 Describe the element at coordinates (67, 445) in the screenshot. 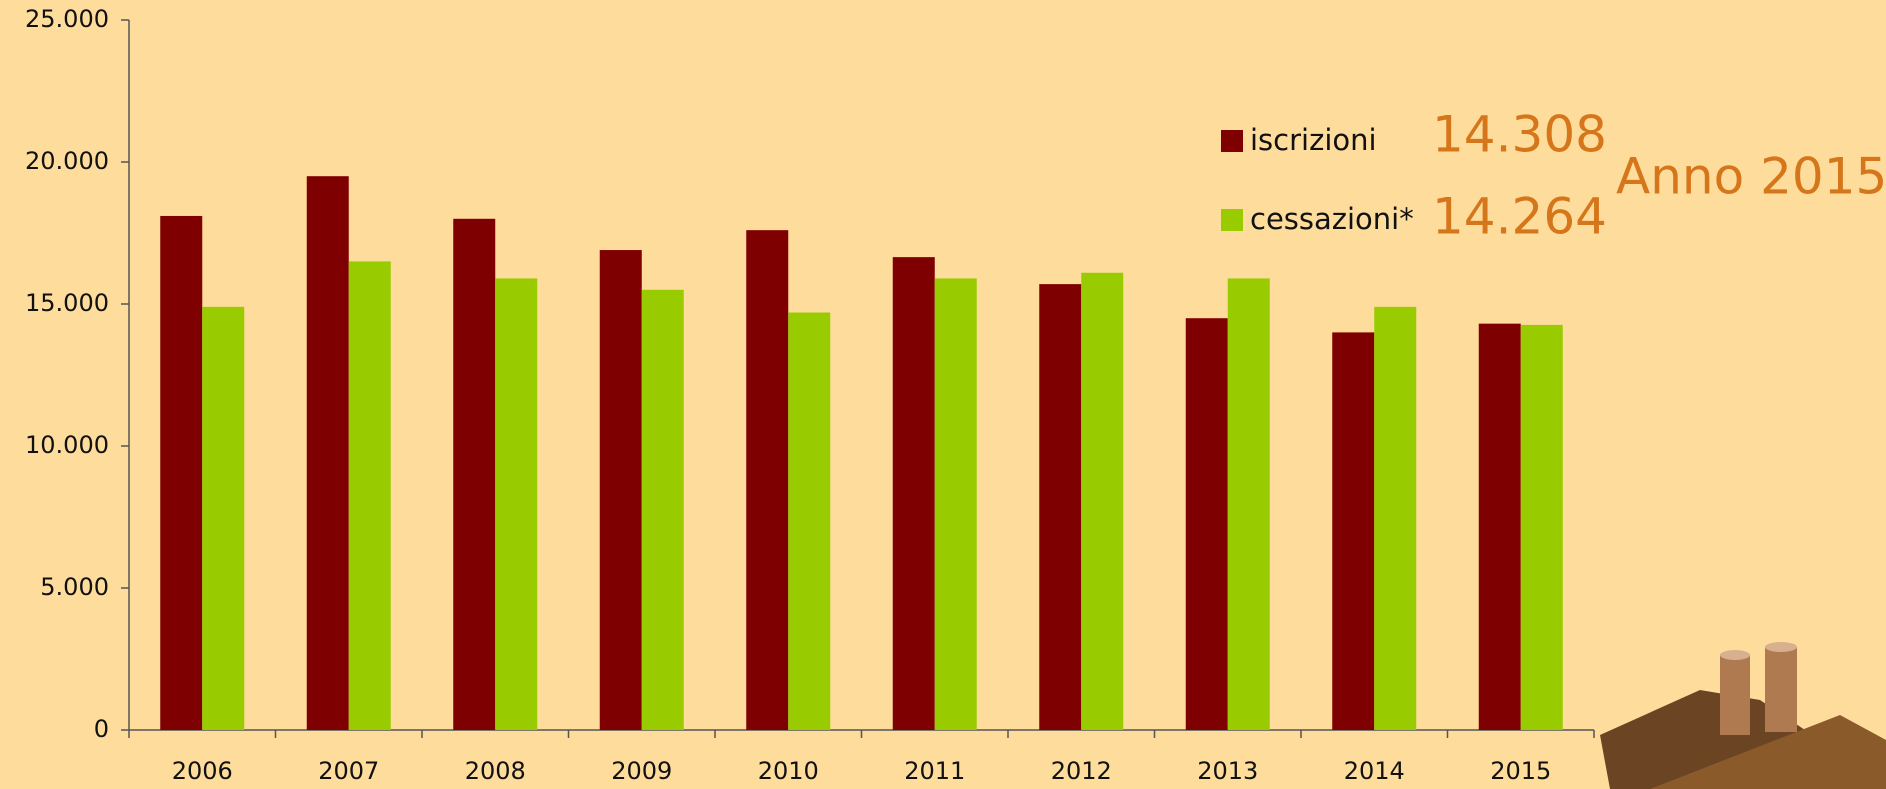

I see `y-tick-label: 10.000` at that location.